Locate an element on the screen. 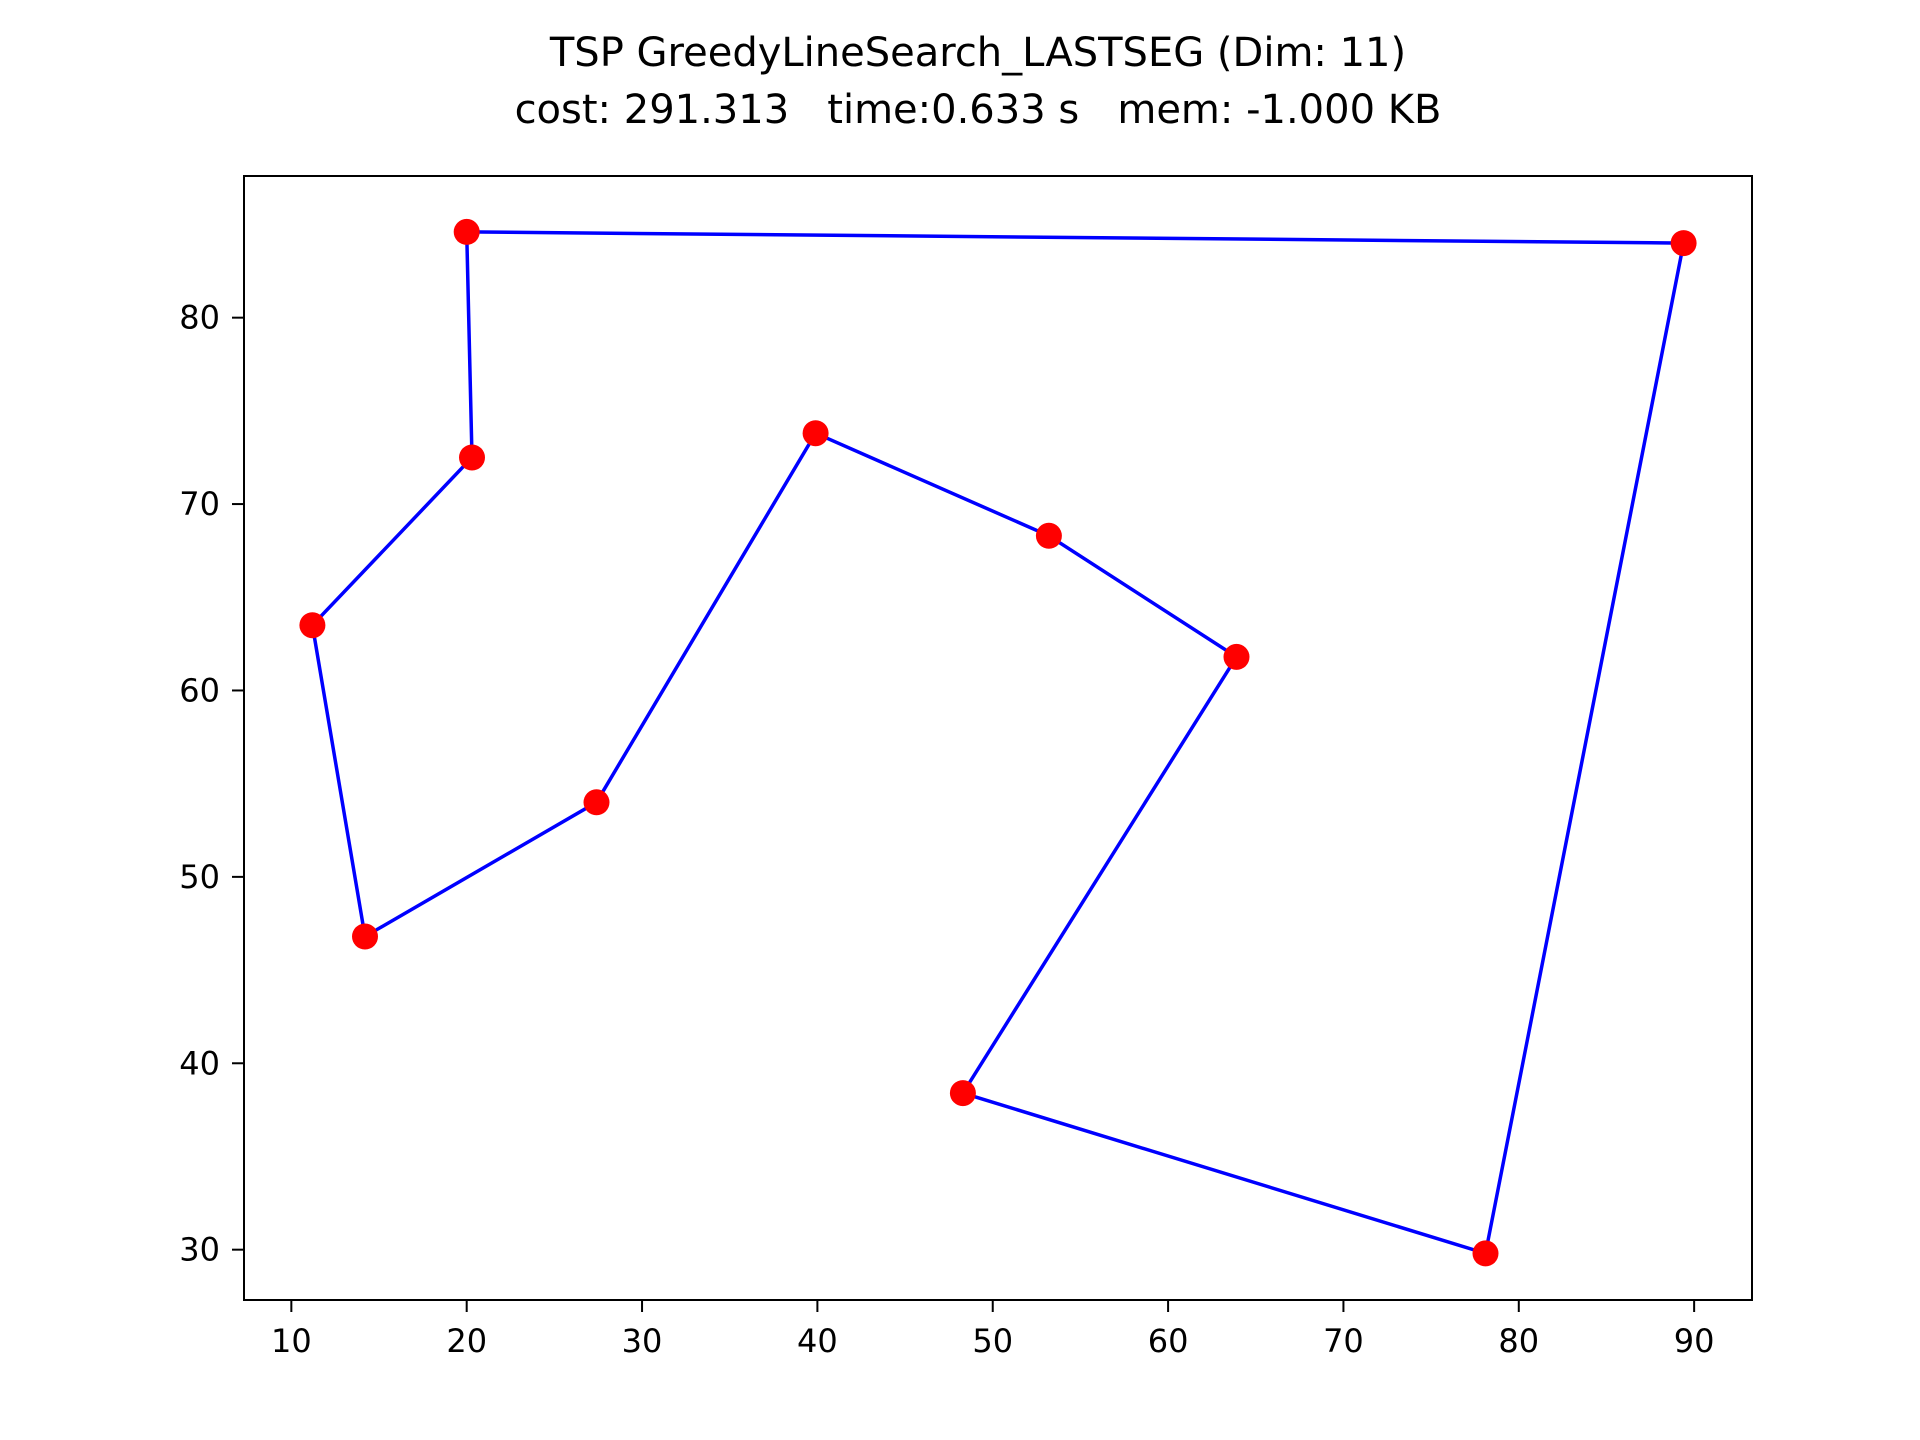 Image resolution: width=1920 pixels, height=1440 pixels. x-tick-label: 60 is located at coordinates (1168, 1341).